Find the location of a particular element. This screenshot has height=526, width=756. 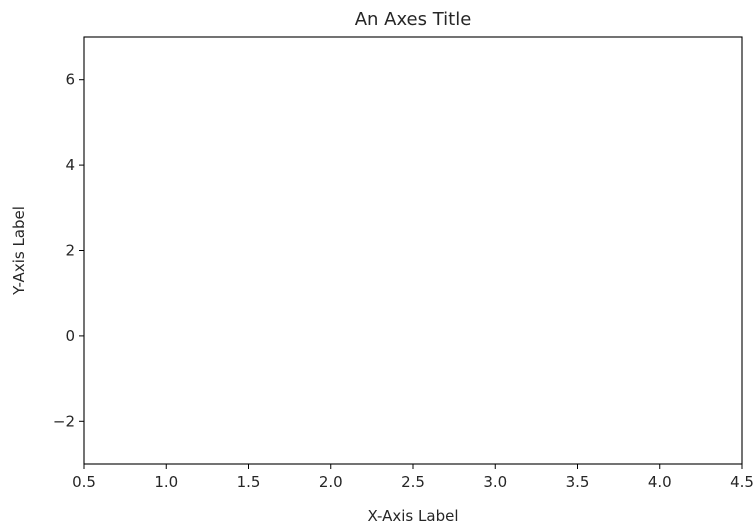

y-axis-label: Y-Axis Label is located at coordinates (19, 251).